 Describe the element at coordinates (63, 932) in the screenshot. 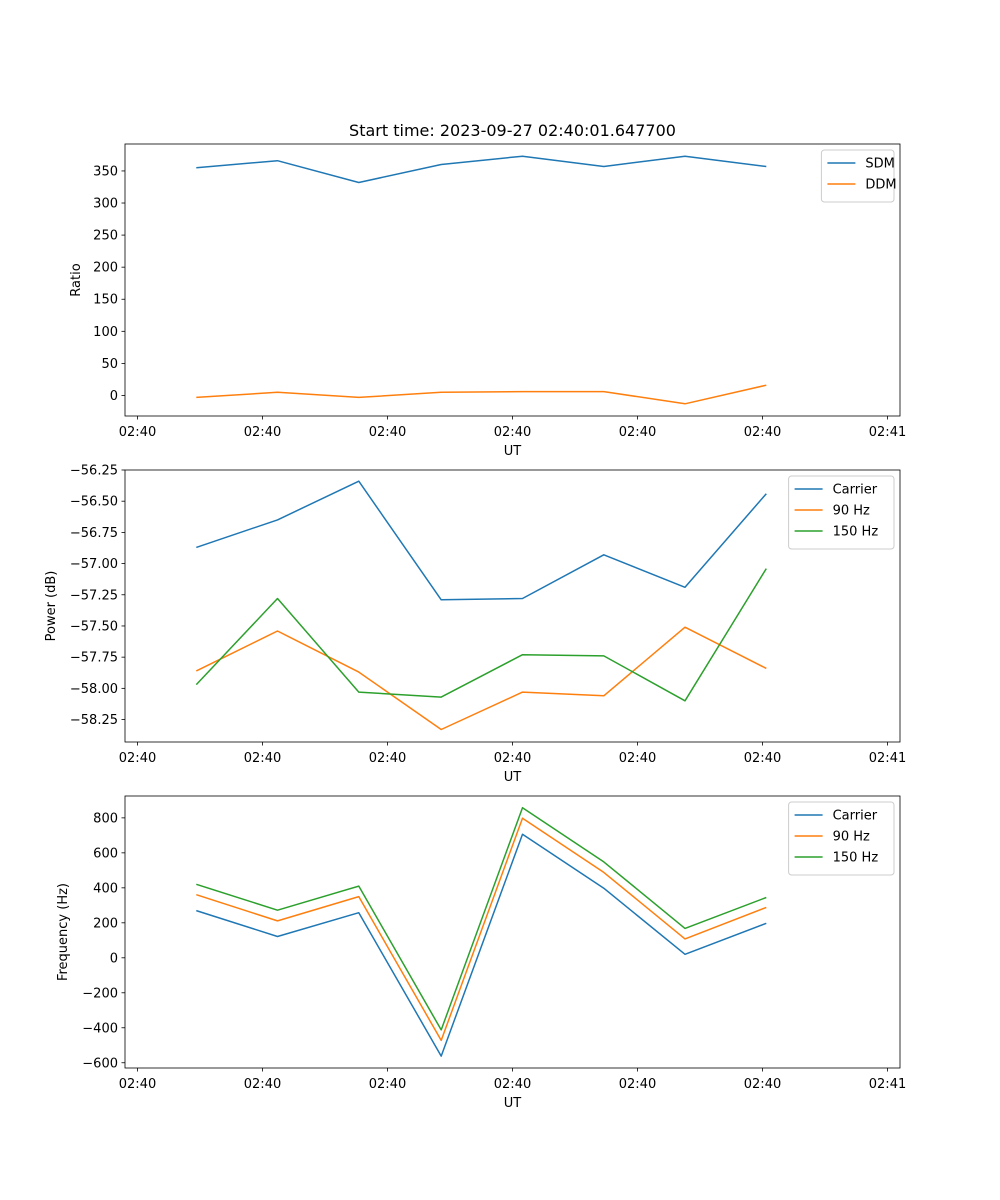

I see `y-axis-label: Frequency (Hz)` at that location.